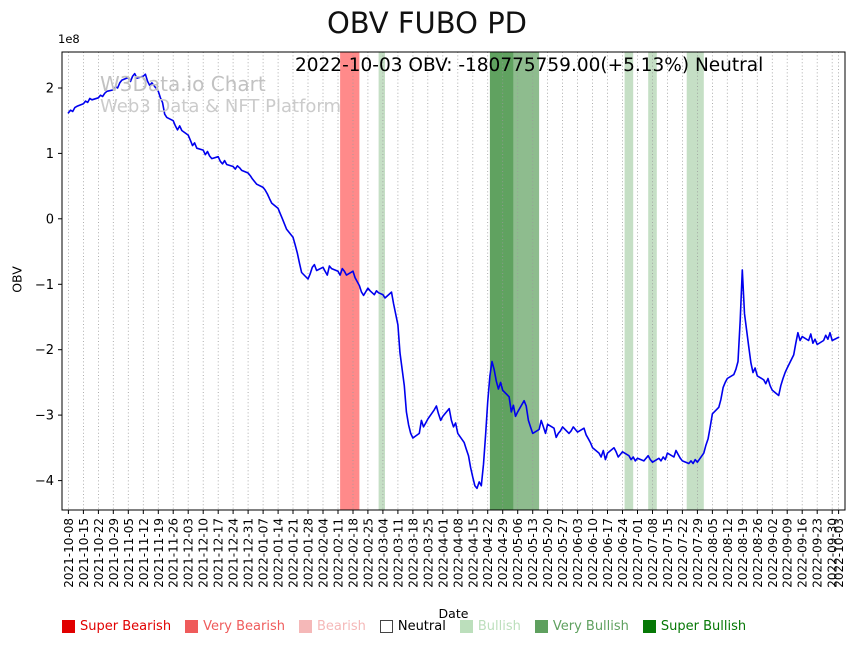 This screenshot has height=646, width=854. Describe the element at coordinates (743, 553) in the screenshot. I see `x-tick-label: 2022-08-19` at that location.